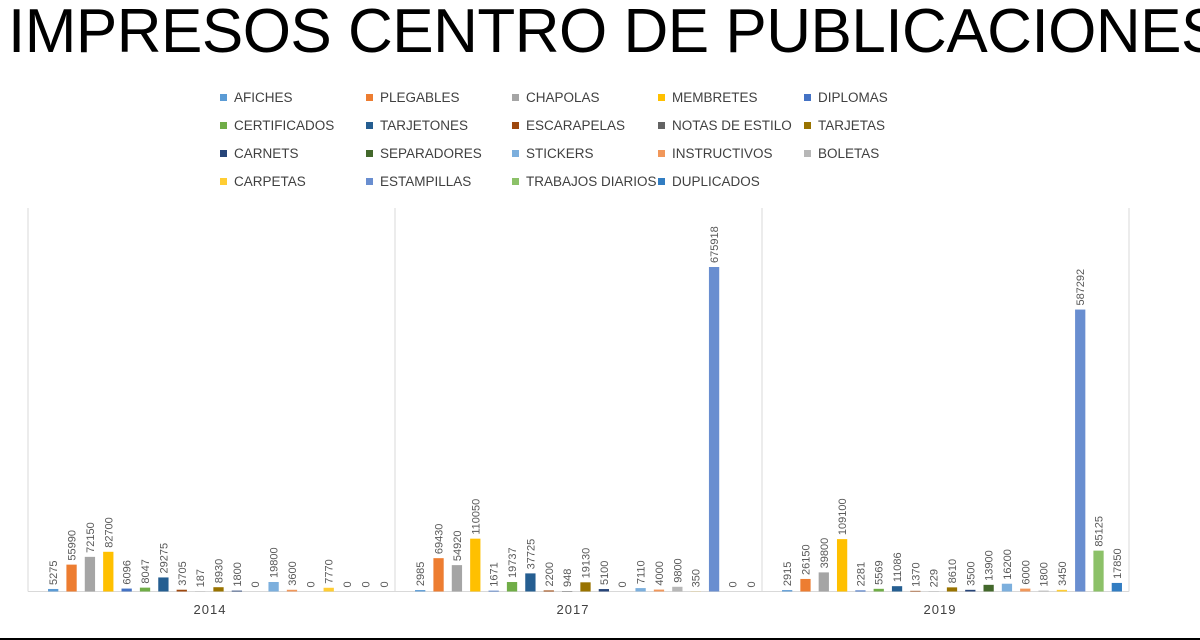 Image resolution: width=1200 pixels, height=640 pixels. What do you see at coordinates (1026, 572) in the screenshot?
I see `data-label: 6000` at bounding box center [1026, 572].